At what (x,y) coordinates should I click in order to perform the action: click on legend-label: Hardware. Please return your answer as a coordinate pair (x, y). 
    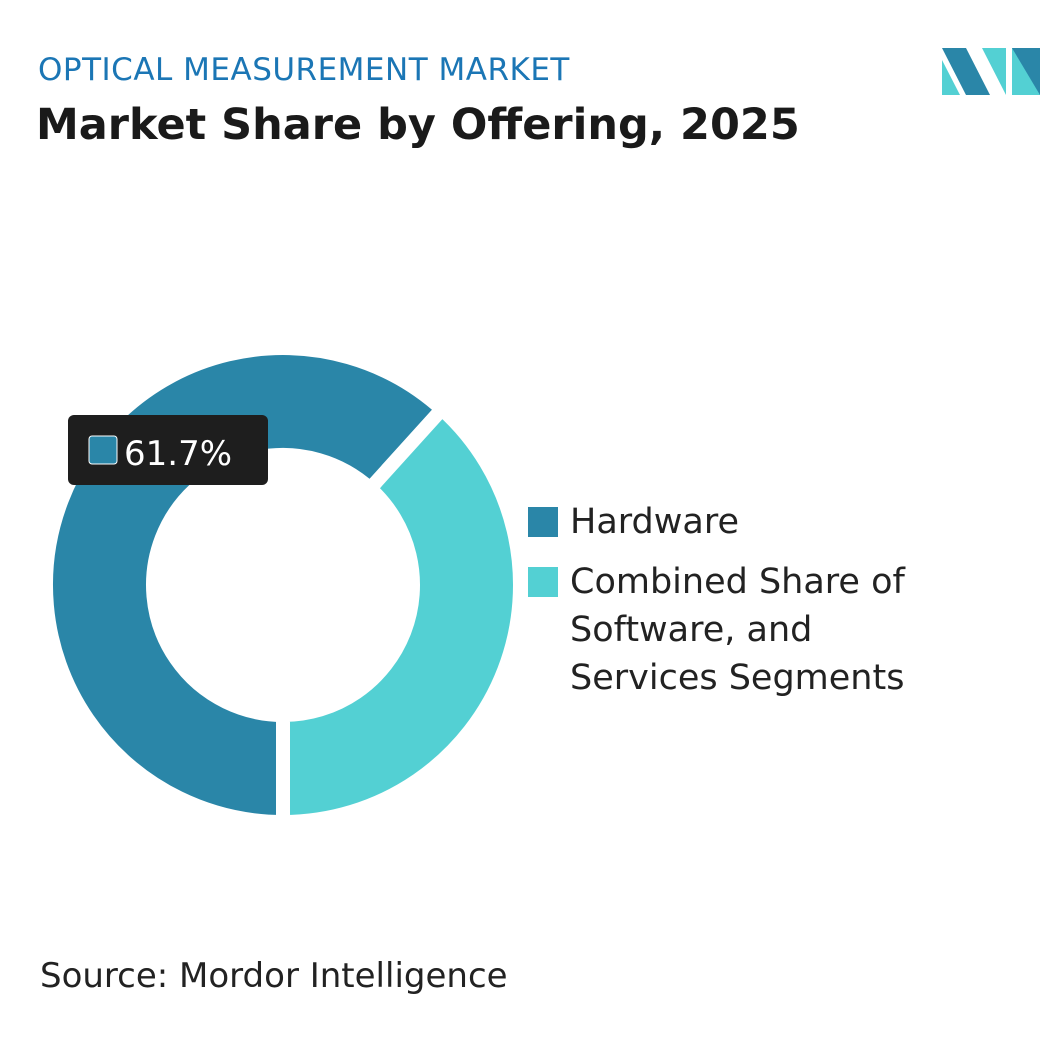
    Looking at the image, I should click on (654, 522).